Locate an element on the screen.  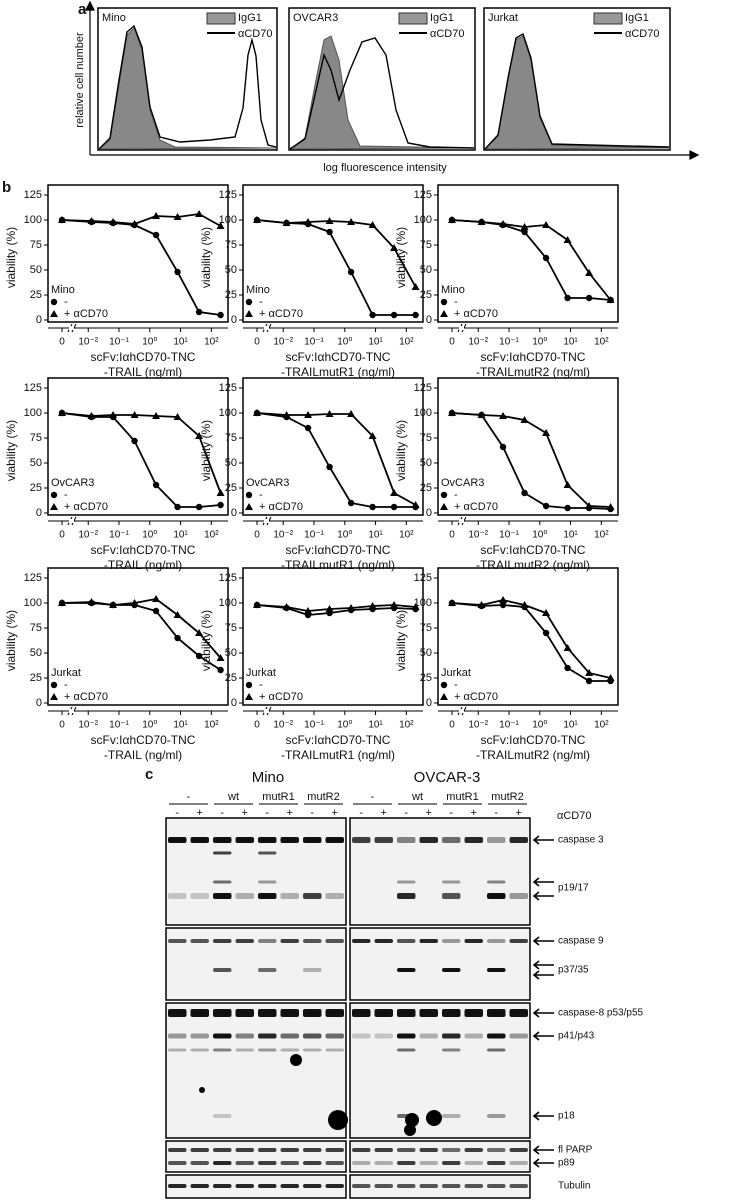
histograms is located at coordinates (383, 87).